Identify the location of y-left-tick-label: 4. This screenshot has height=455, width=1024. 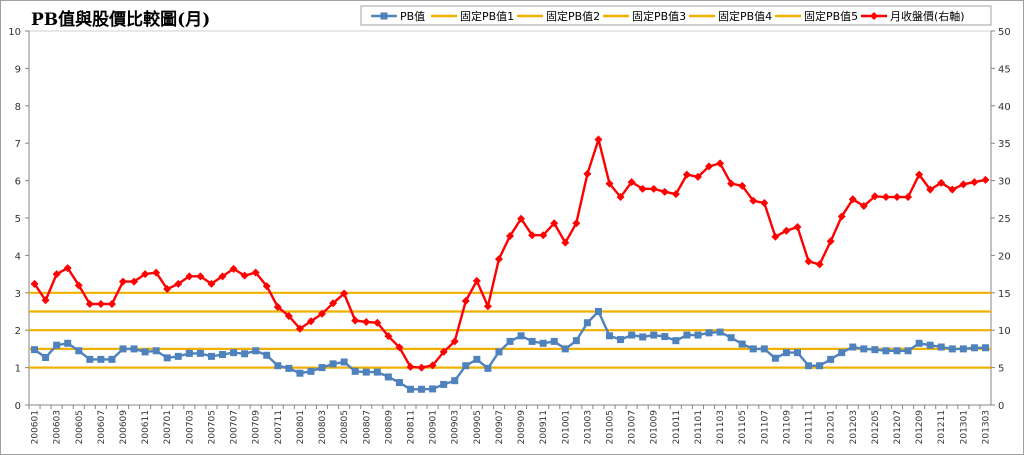
(18, 256).